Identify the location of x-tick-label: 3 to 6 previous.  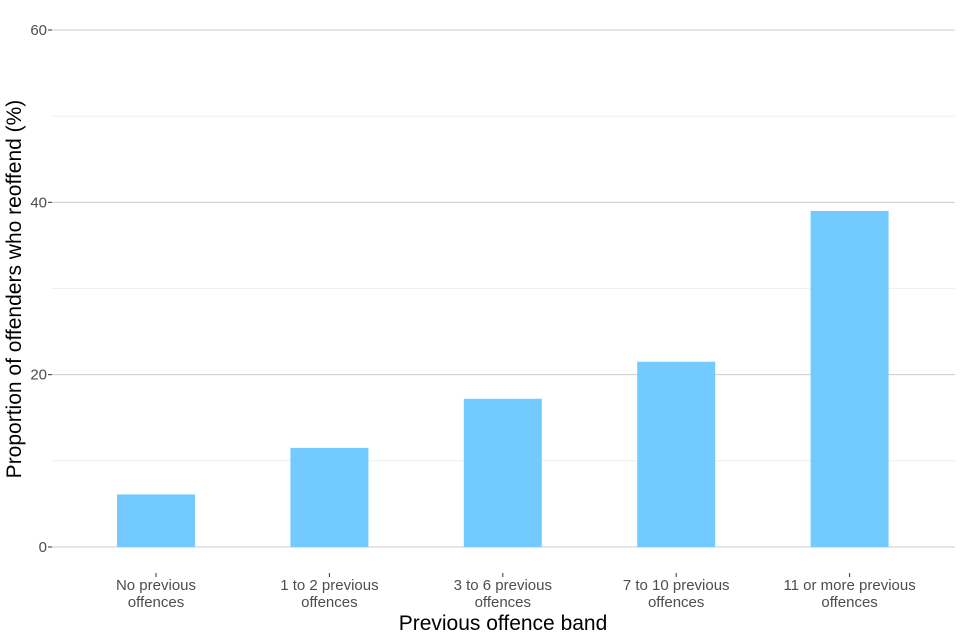
(503, 585).